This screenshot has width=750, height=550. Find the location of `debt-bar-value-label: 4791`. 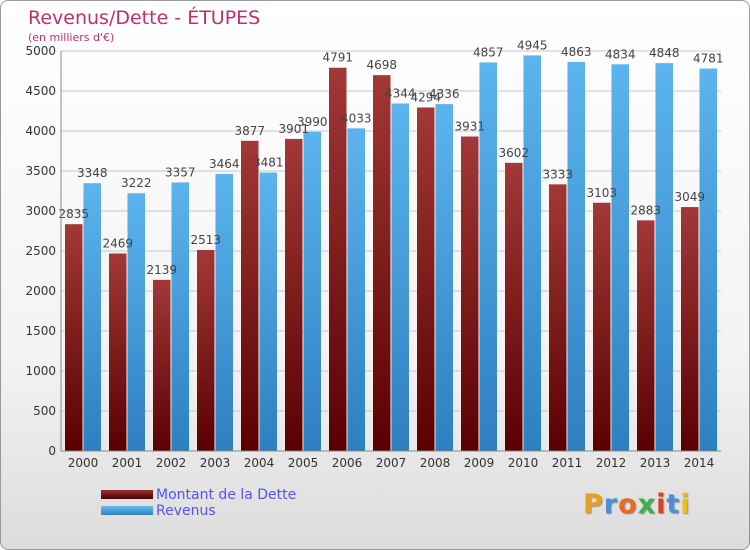

debt-bar-value-label: 4791 is located at coordinates (337, 58).